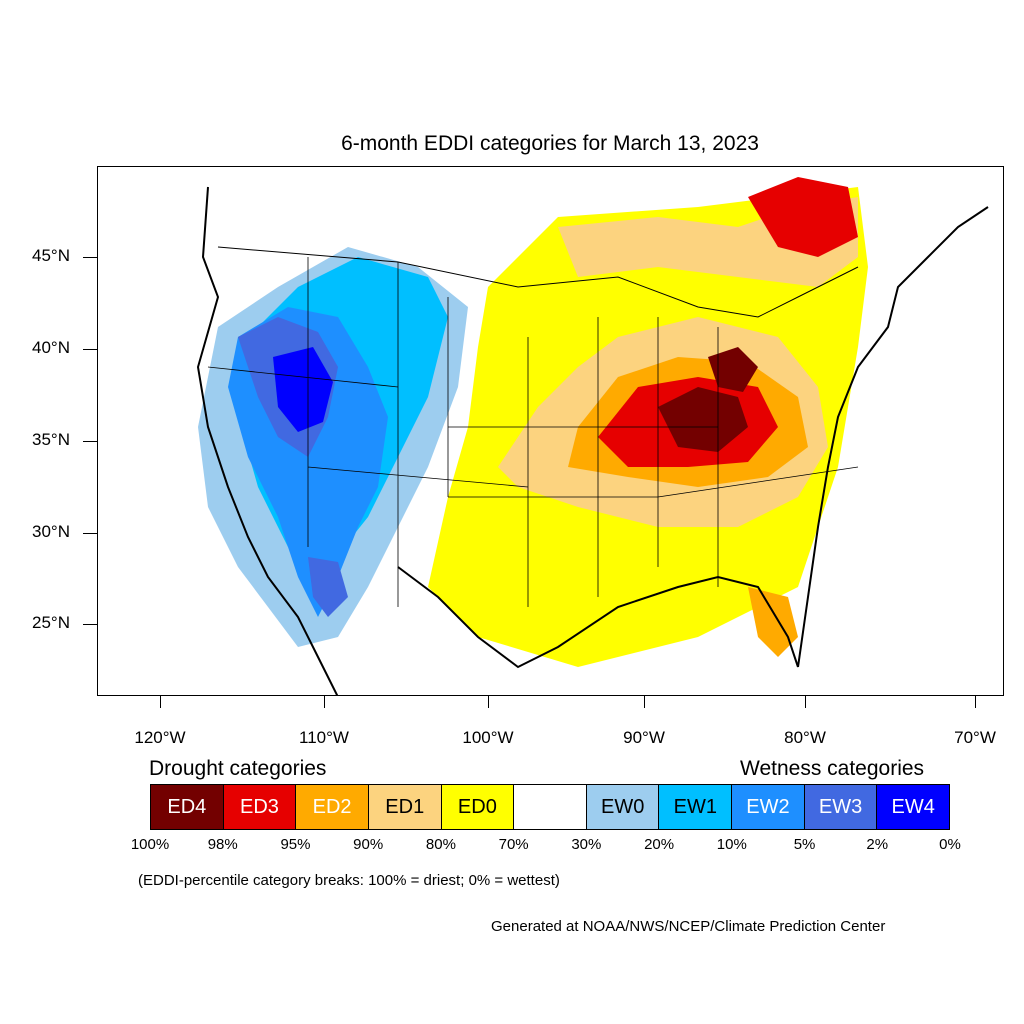  What do you see at coordinates (841, 807) in the screenshot?
I see `legend-cell-ew3: EW3` at bounding box center [841, 807].